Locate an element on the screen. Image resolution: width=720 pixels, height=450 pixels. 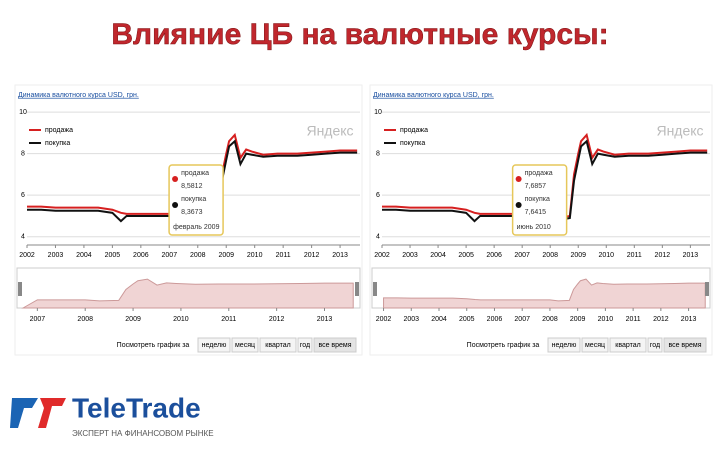
chart-title: Динамика валютного курса USD, грн. is located at coordinates (433, 95).